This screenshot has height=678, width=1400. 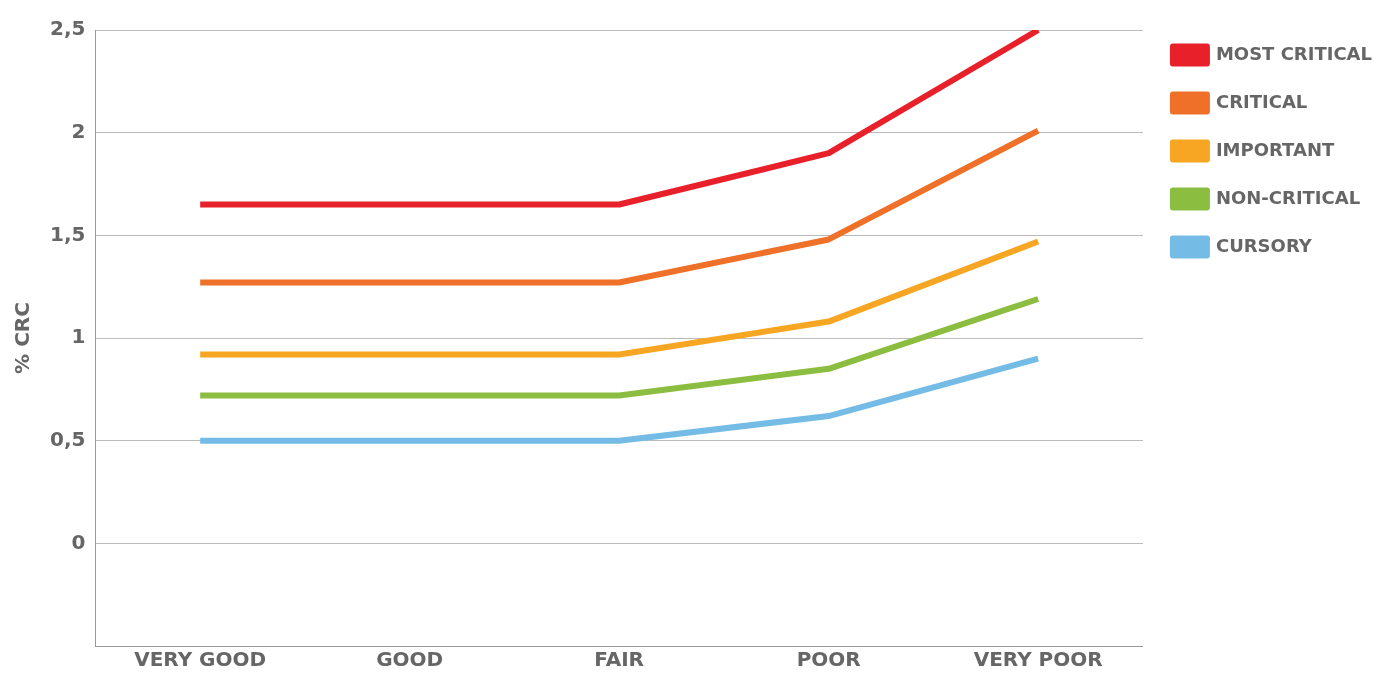 What do you see at coordinates (1261, 101) in the screenshot?
I see `legend-label: CRITICAL` at bounding box center [1261, 101].